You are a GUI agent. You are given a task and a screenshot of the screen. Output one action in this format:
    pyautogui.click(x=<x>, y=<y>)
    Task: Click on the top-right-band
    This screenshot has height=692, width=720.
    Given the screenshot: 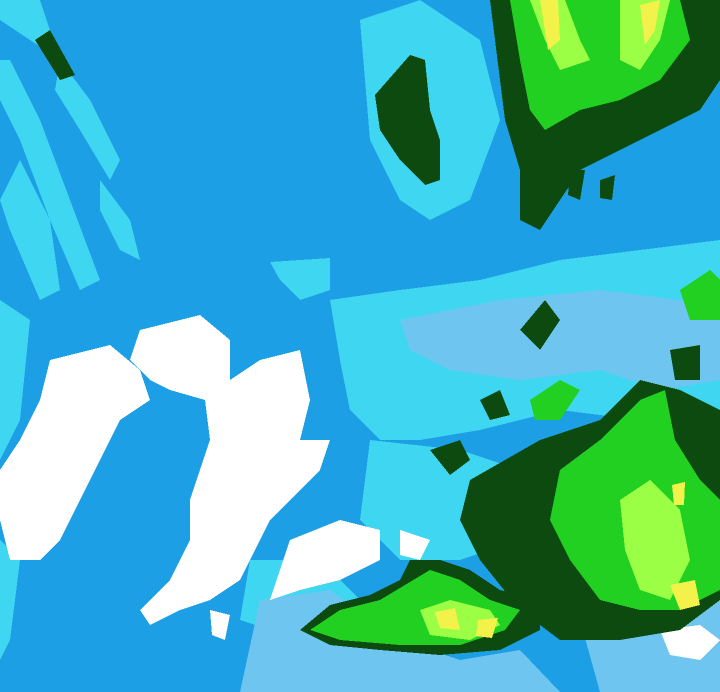 What is the action you would take?
    pyautogui.click(x=605, y=115)
    